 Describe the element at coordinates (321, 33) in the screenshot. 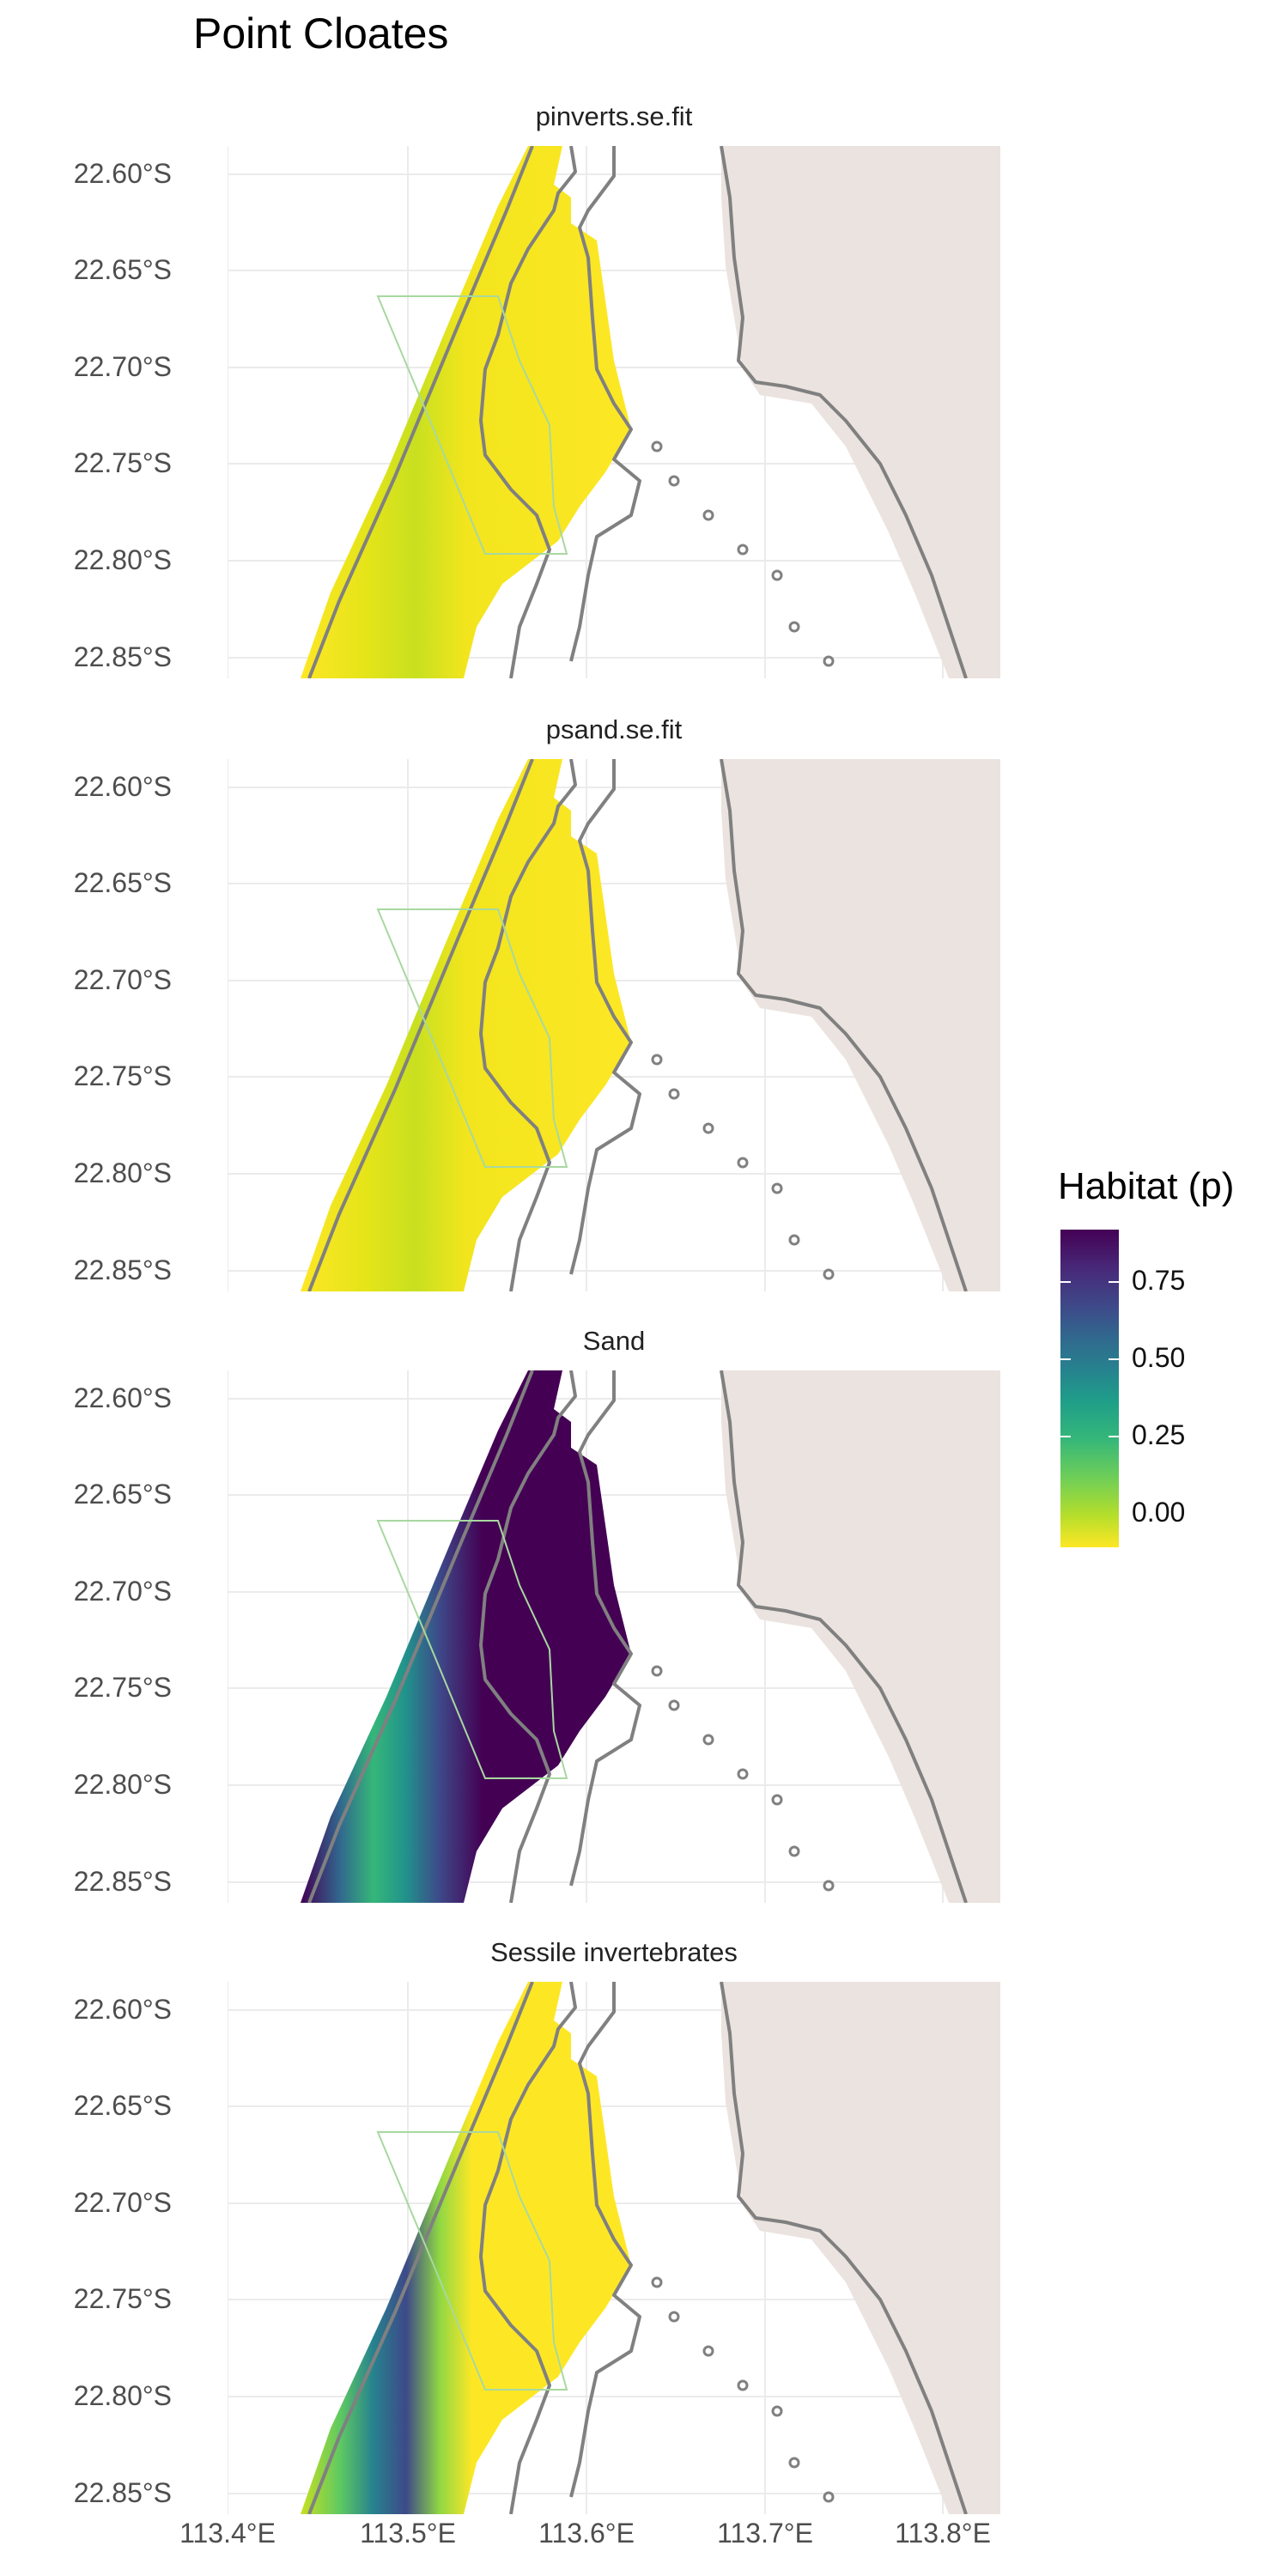

I see `page-title: Point Cloates` at that location.